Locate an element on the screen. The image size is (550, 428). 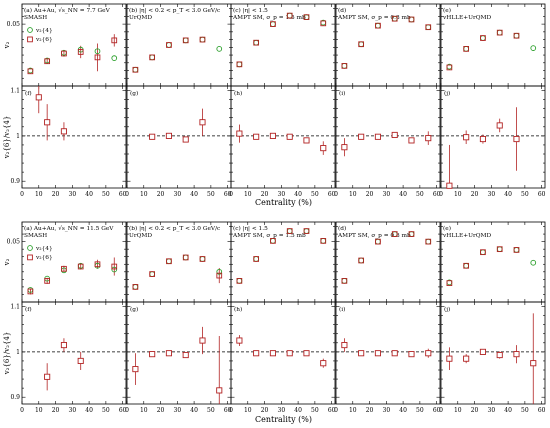
panel-model-d: AMPT SM, σ_p = 0.8 mb is located at coordinates (374, 236).